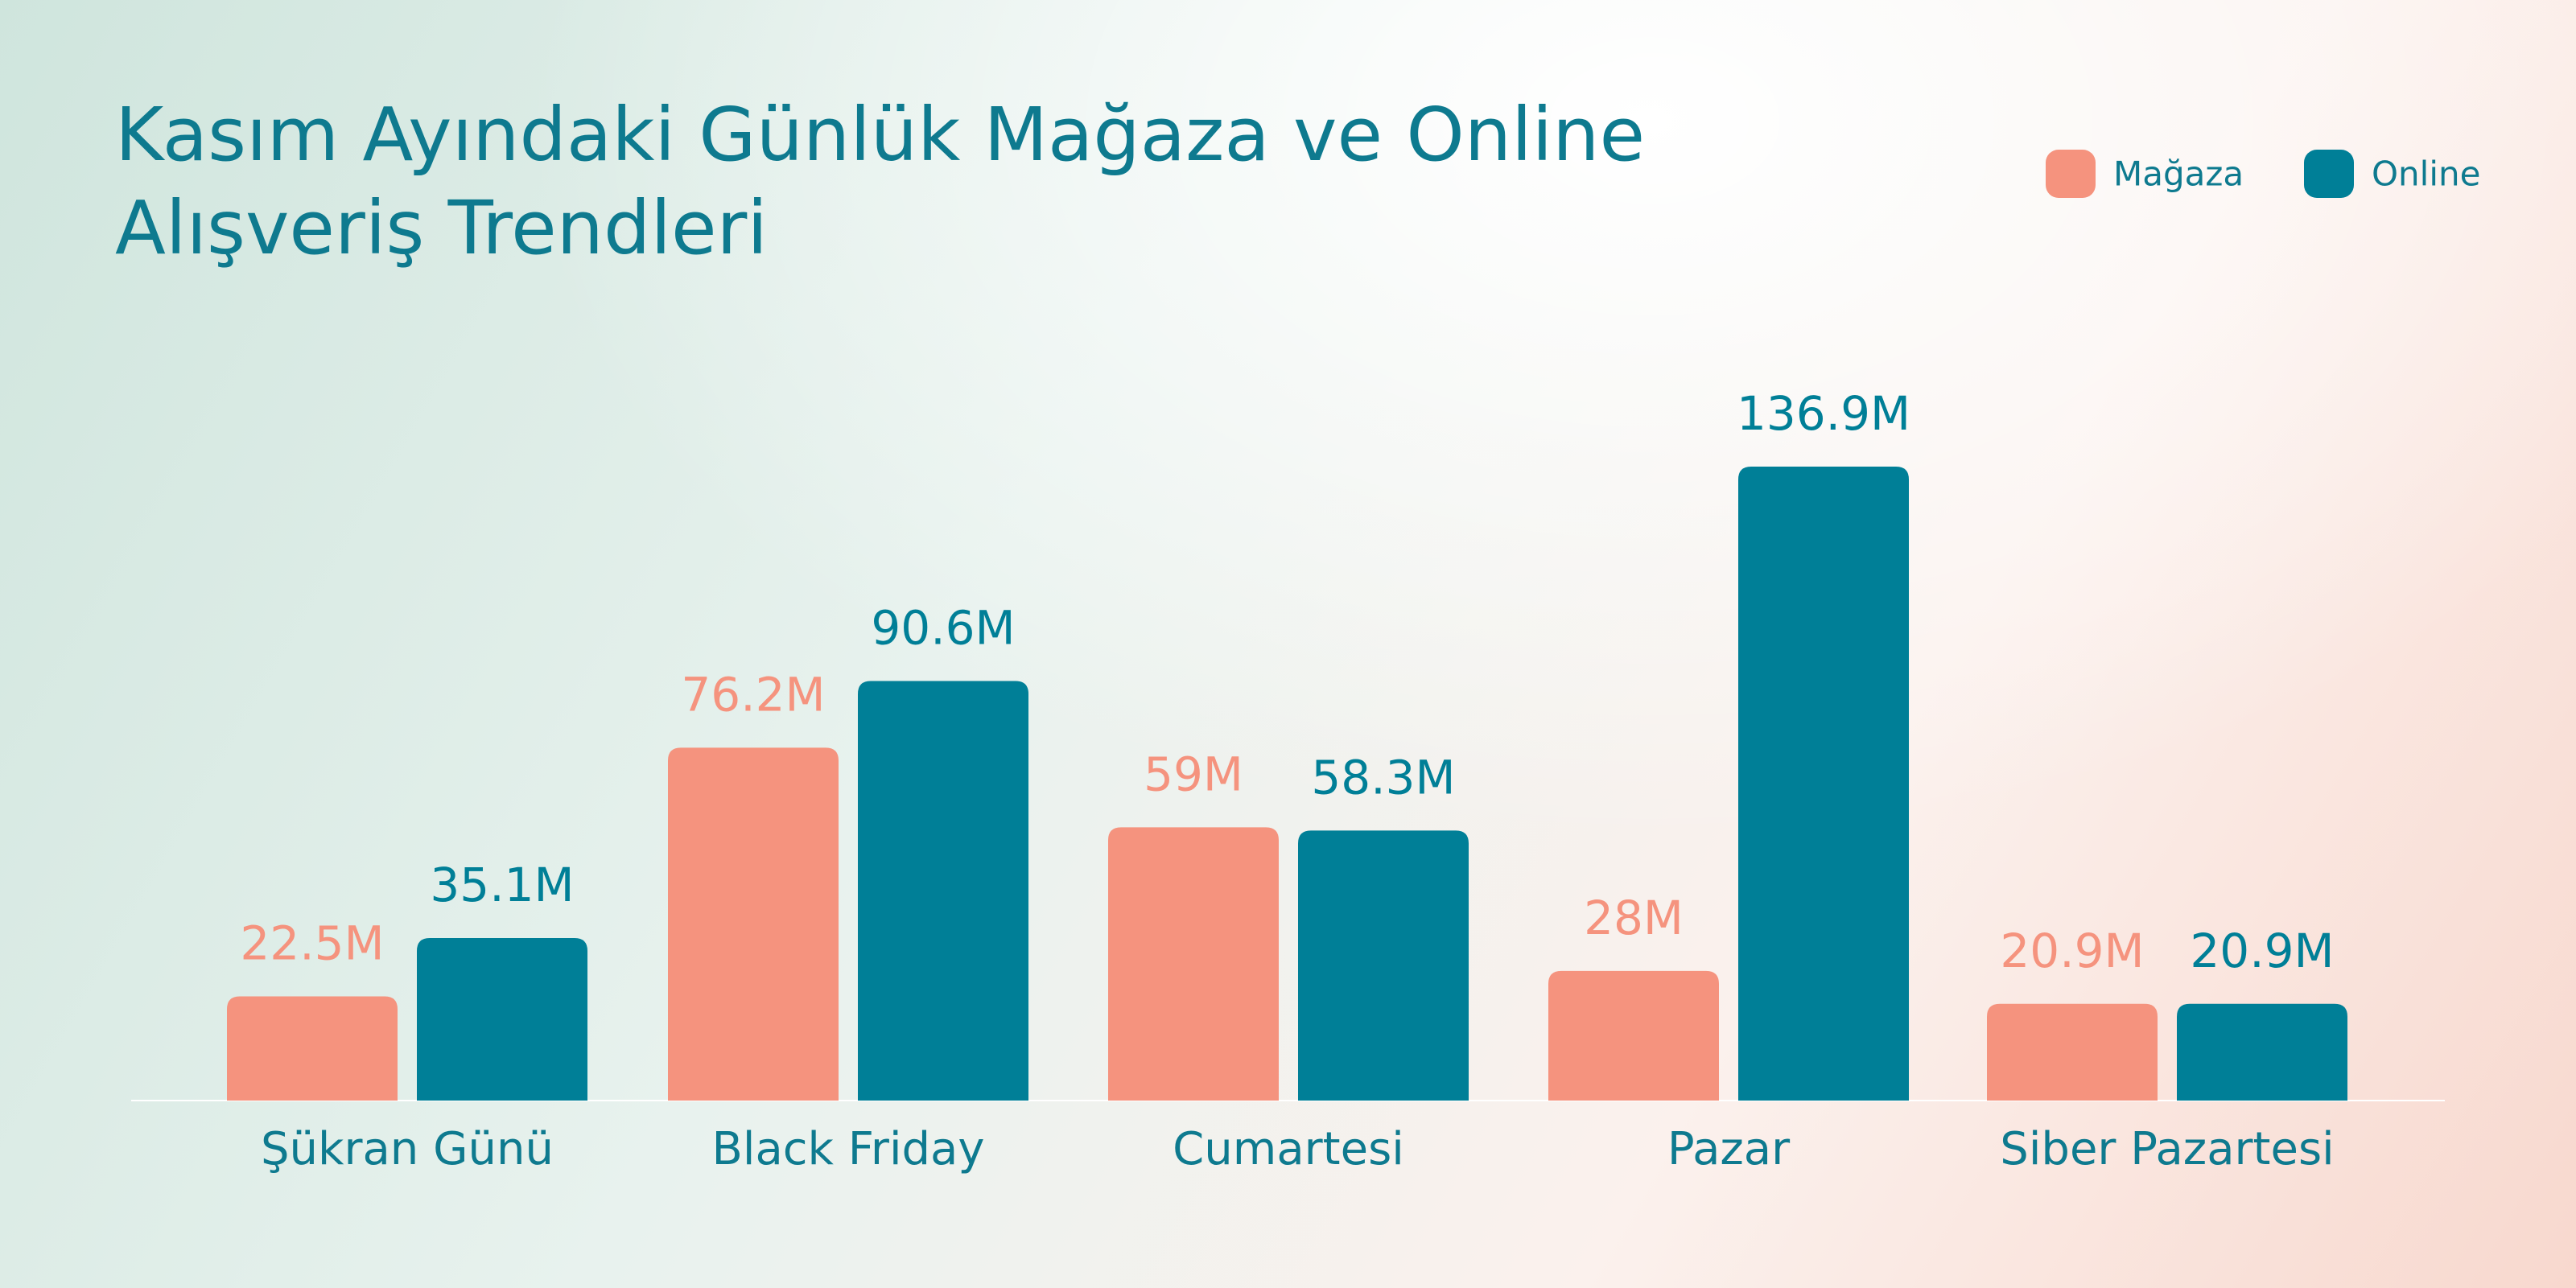  Describe the element at coordinates (1634, 918) in the screenshot. I see `data-label: 28M` at that location.